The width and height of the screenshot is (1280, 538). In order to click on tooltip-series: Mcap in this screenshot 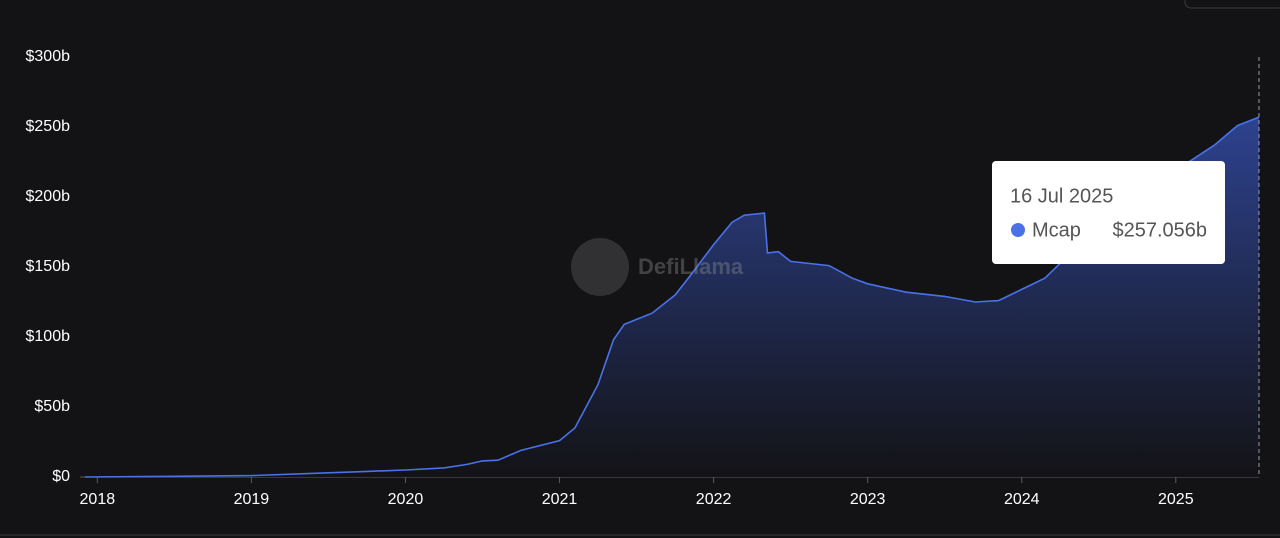, I will do `click(1056, 230)`.